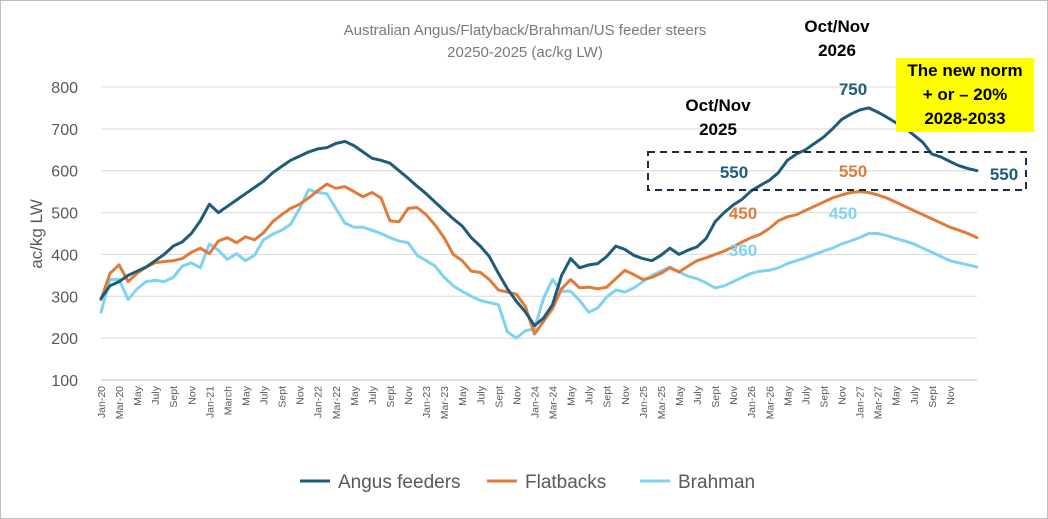 The image size is (1048, 519). I want to click on x-tick-label: March, so click(228, 400).